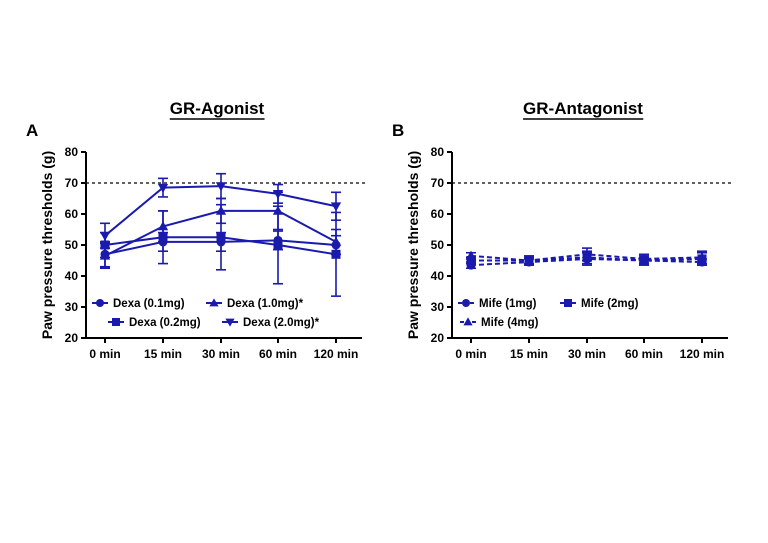 The image size is (768, 543). I want to click on legend-item: Dexa (0.1mg), so click(138, 304).